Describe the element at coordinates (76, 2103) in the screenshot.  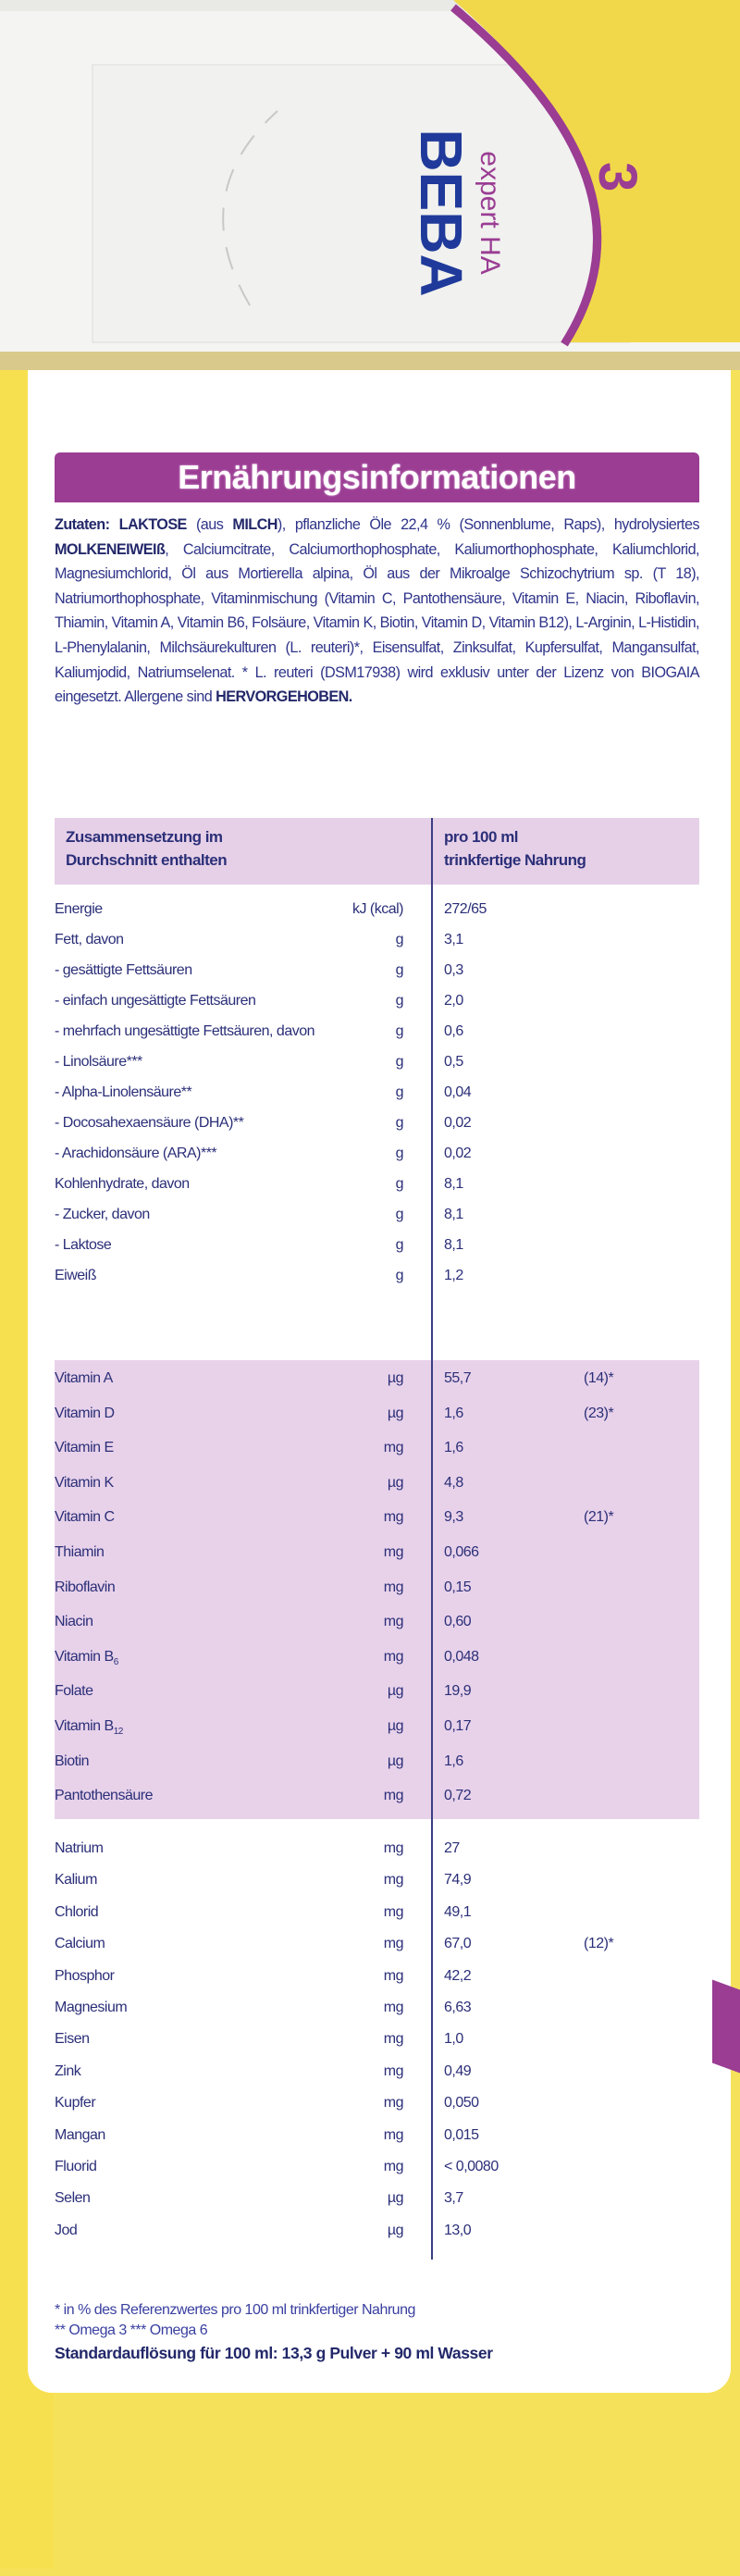
I see `nutrient-name: Kupfer` at that location.